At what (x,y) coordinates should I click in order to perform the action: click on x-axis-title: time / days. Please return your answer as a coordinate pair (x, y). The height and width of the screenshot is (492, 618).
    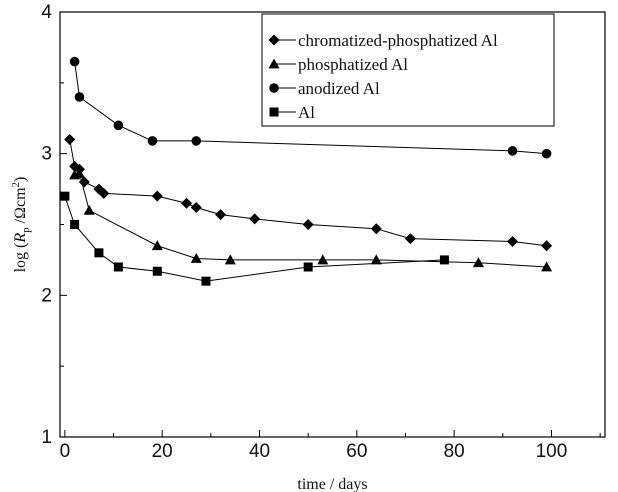
    Looking at the image, I should click on (332, 484).